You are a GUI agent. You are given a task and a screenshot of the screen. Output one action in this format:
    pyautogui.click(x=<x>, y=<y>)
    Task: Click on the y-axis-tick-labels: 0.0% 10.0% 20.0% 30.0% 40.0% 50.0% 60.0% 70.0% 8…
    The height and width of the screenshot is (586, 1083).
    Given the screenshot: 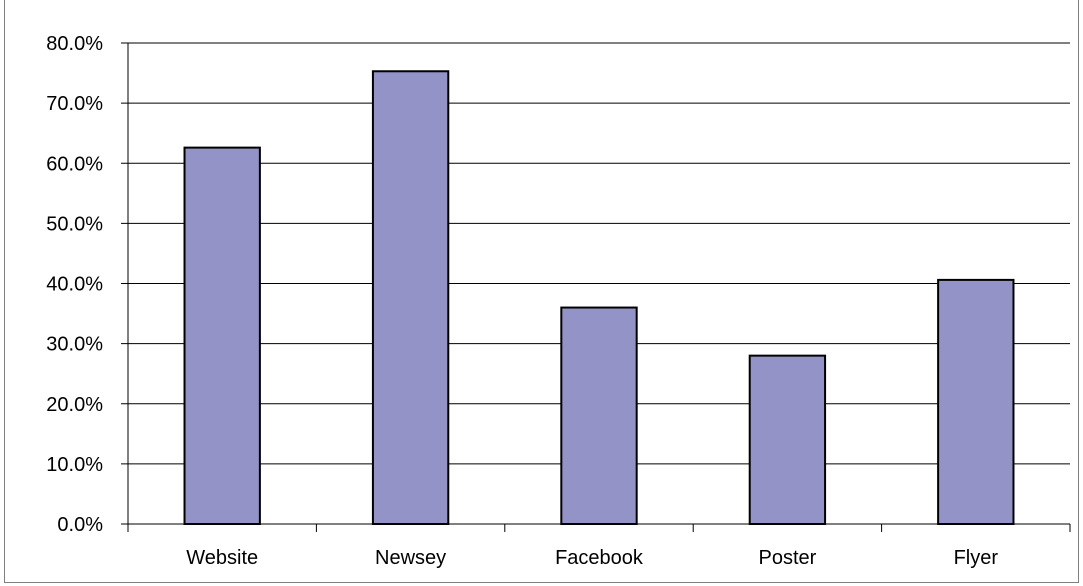 What is the action you would take?
    pyautogui.click(x=74, y=284)
    